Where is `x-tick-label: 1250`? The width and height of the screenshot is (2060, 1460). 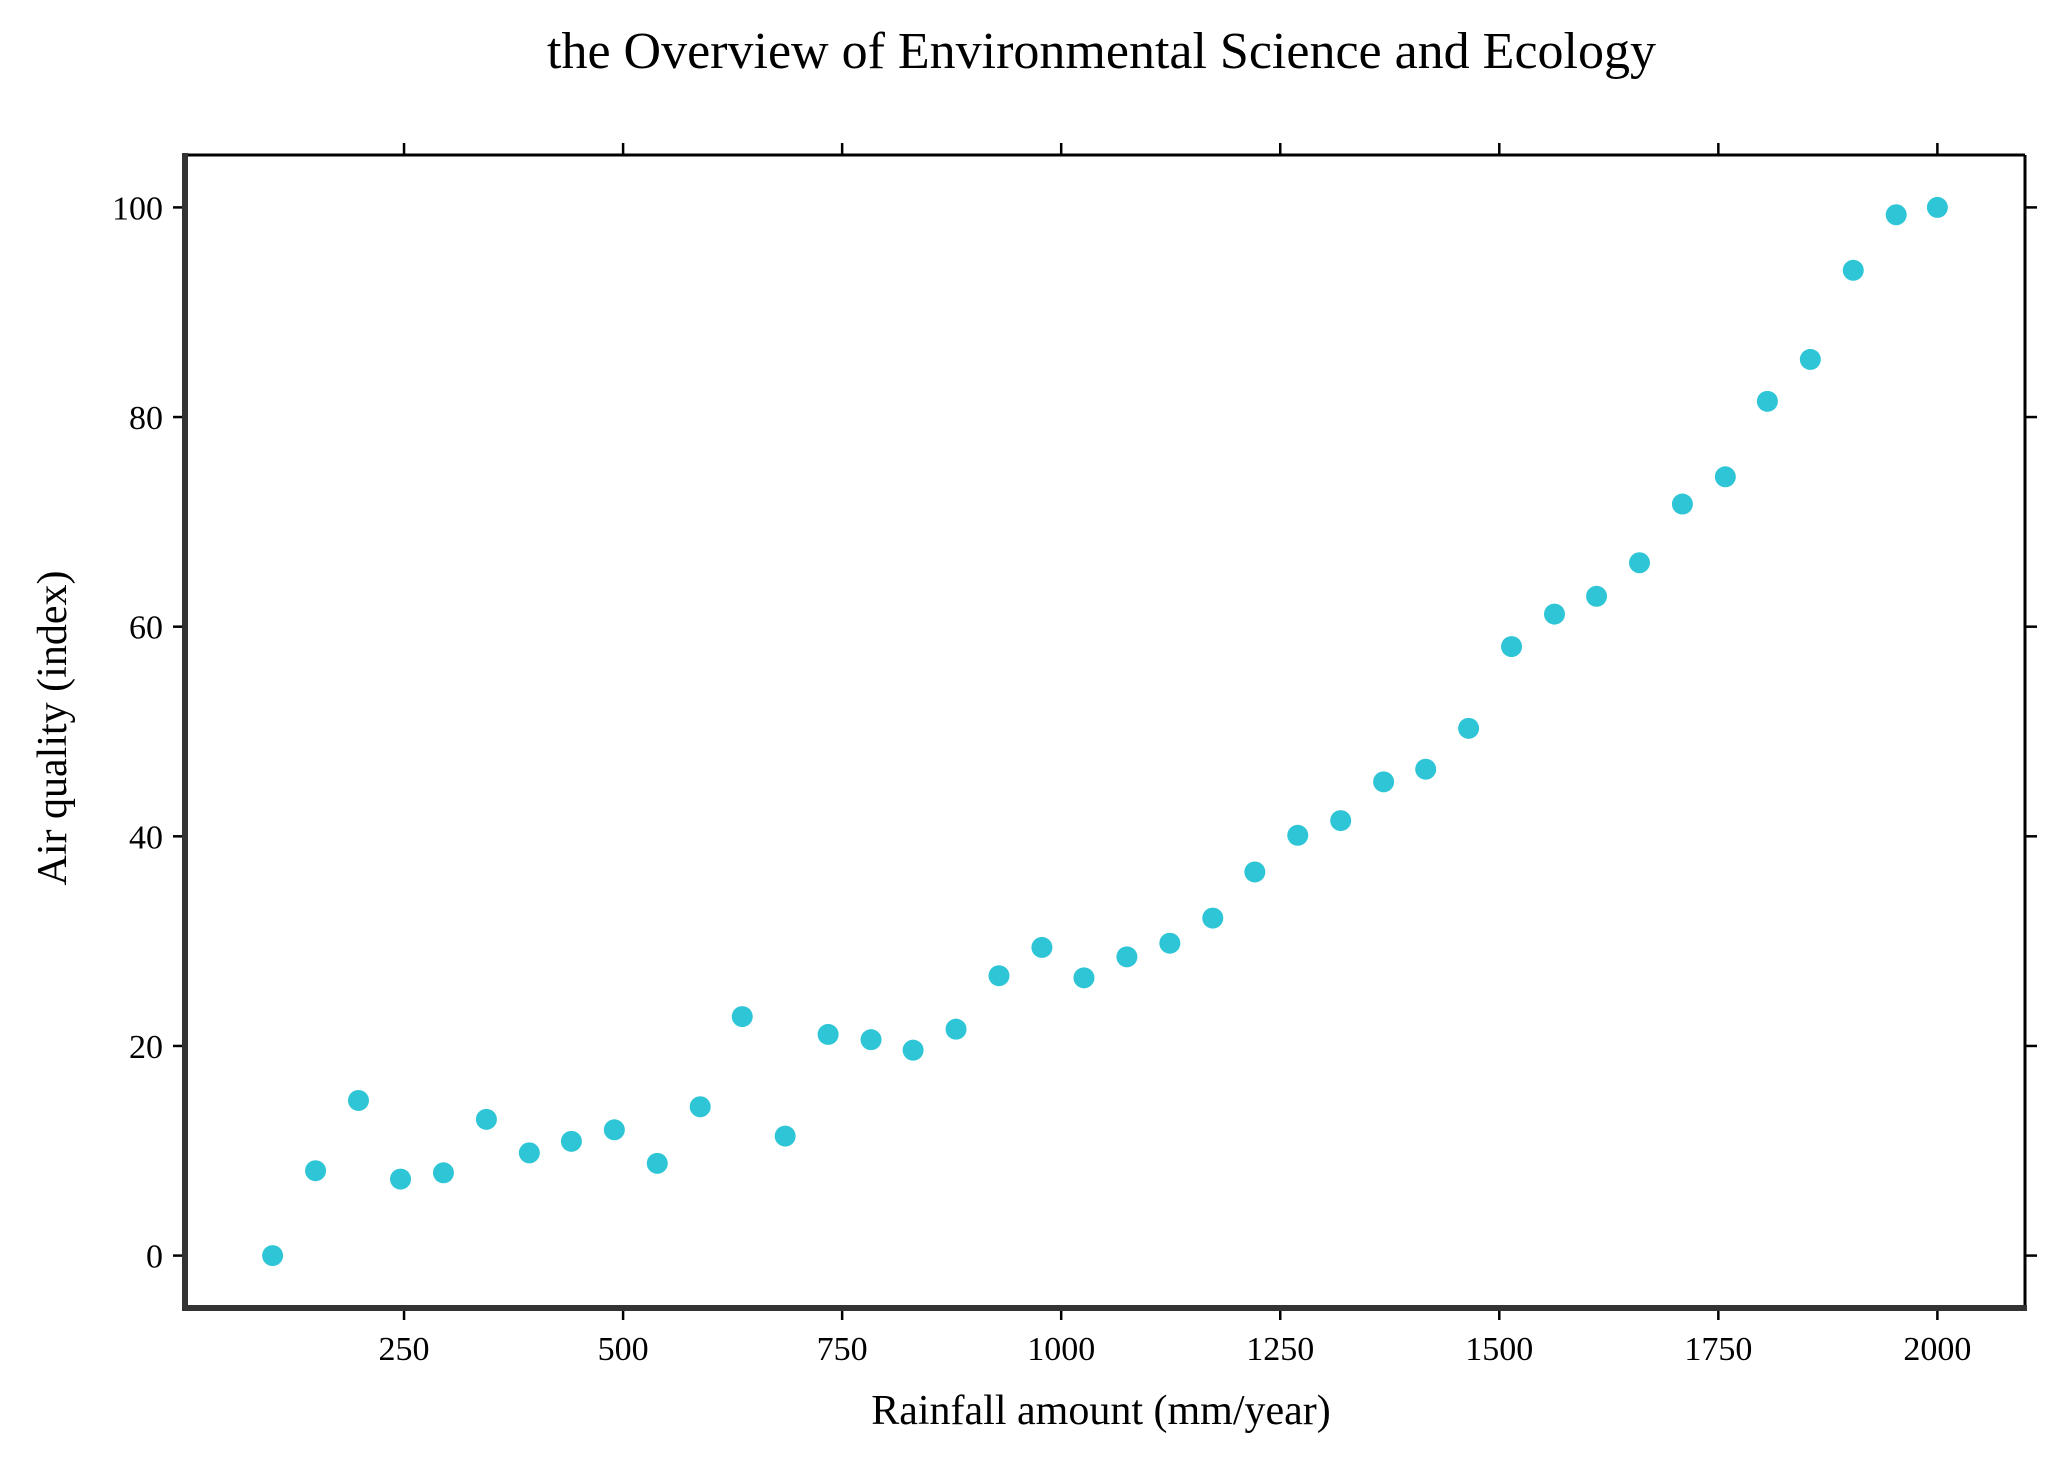
x-tick-label: 1250 is located at coordinates (1280, 1349).